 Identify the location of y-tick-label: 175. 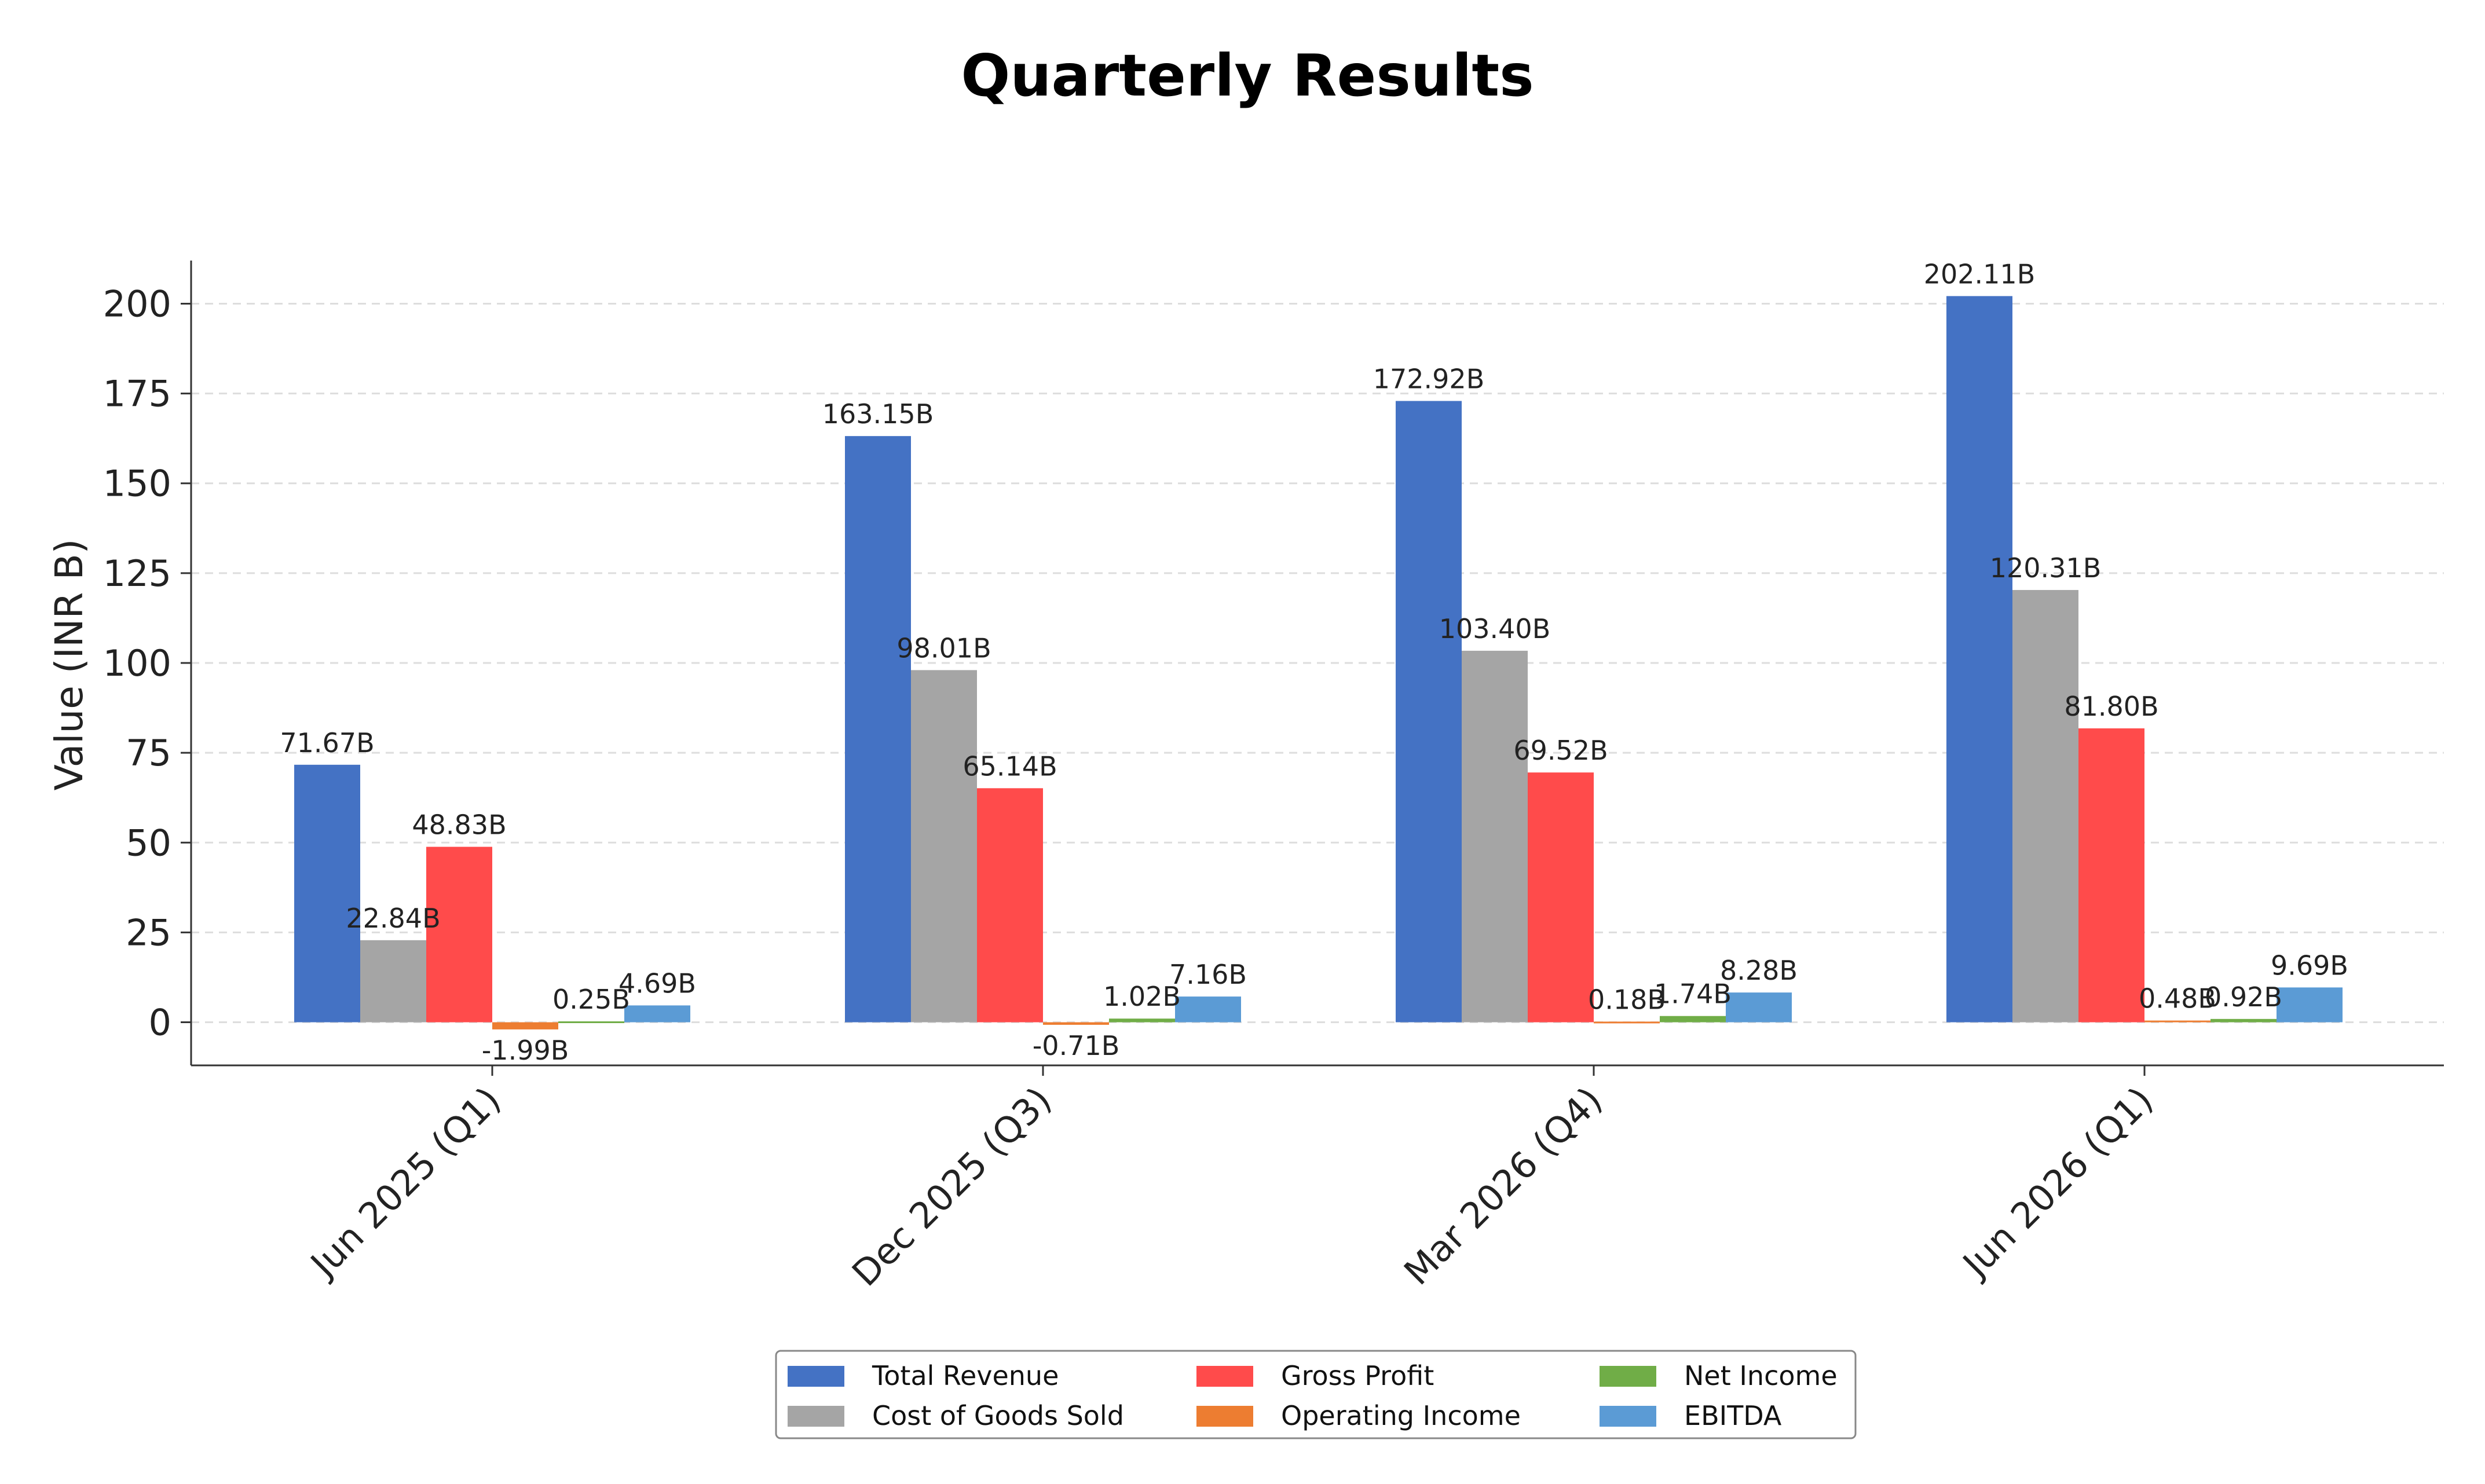
(137, 394).